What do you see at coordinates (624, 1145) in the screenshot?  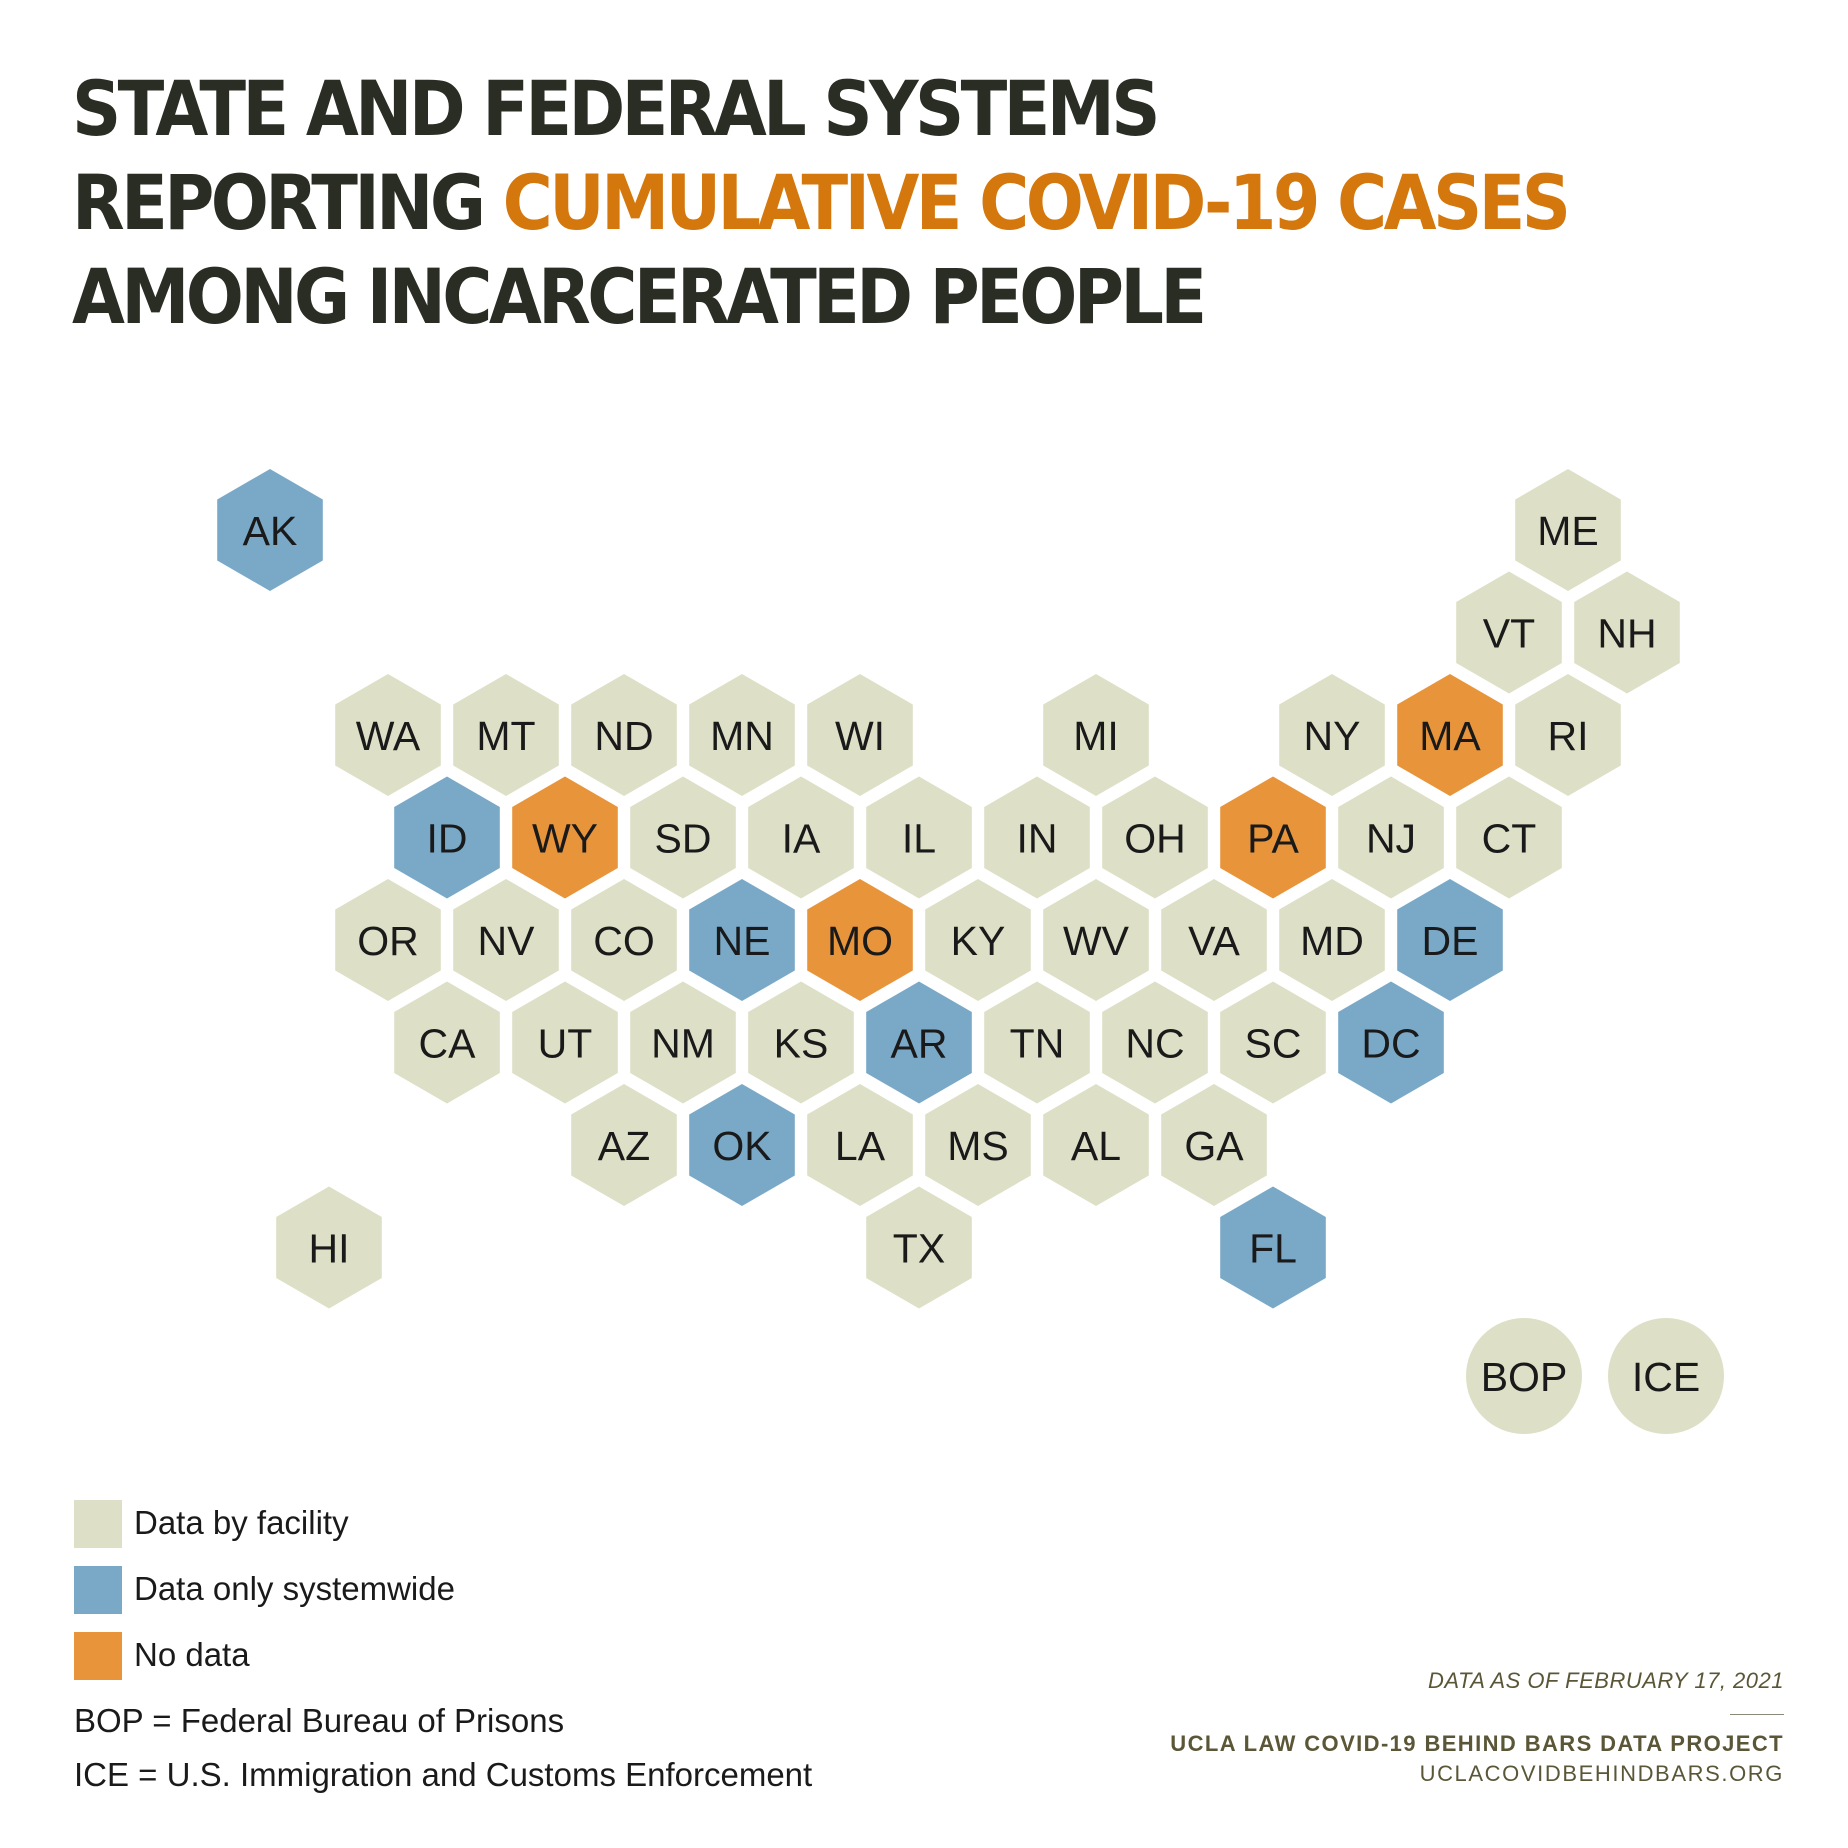 I see `state-hex-az` at bounding box center [624, 1145].